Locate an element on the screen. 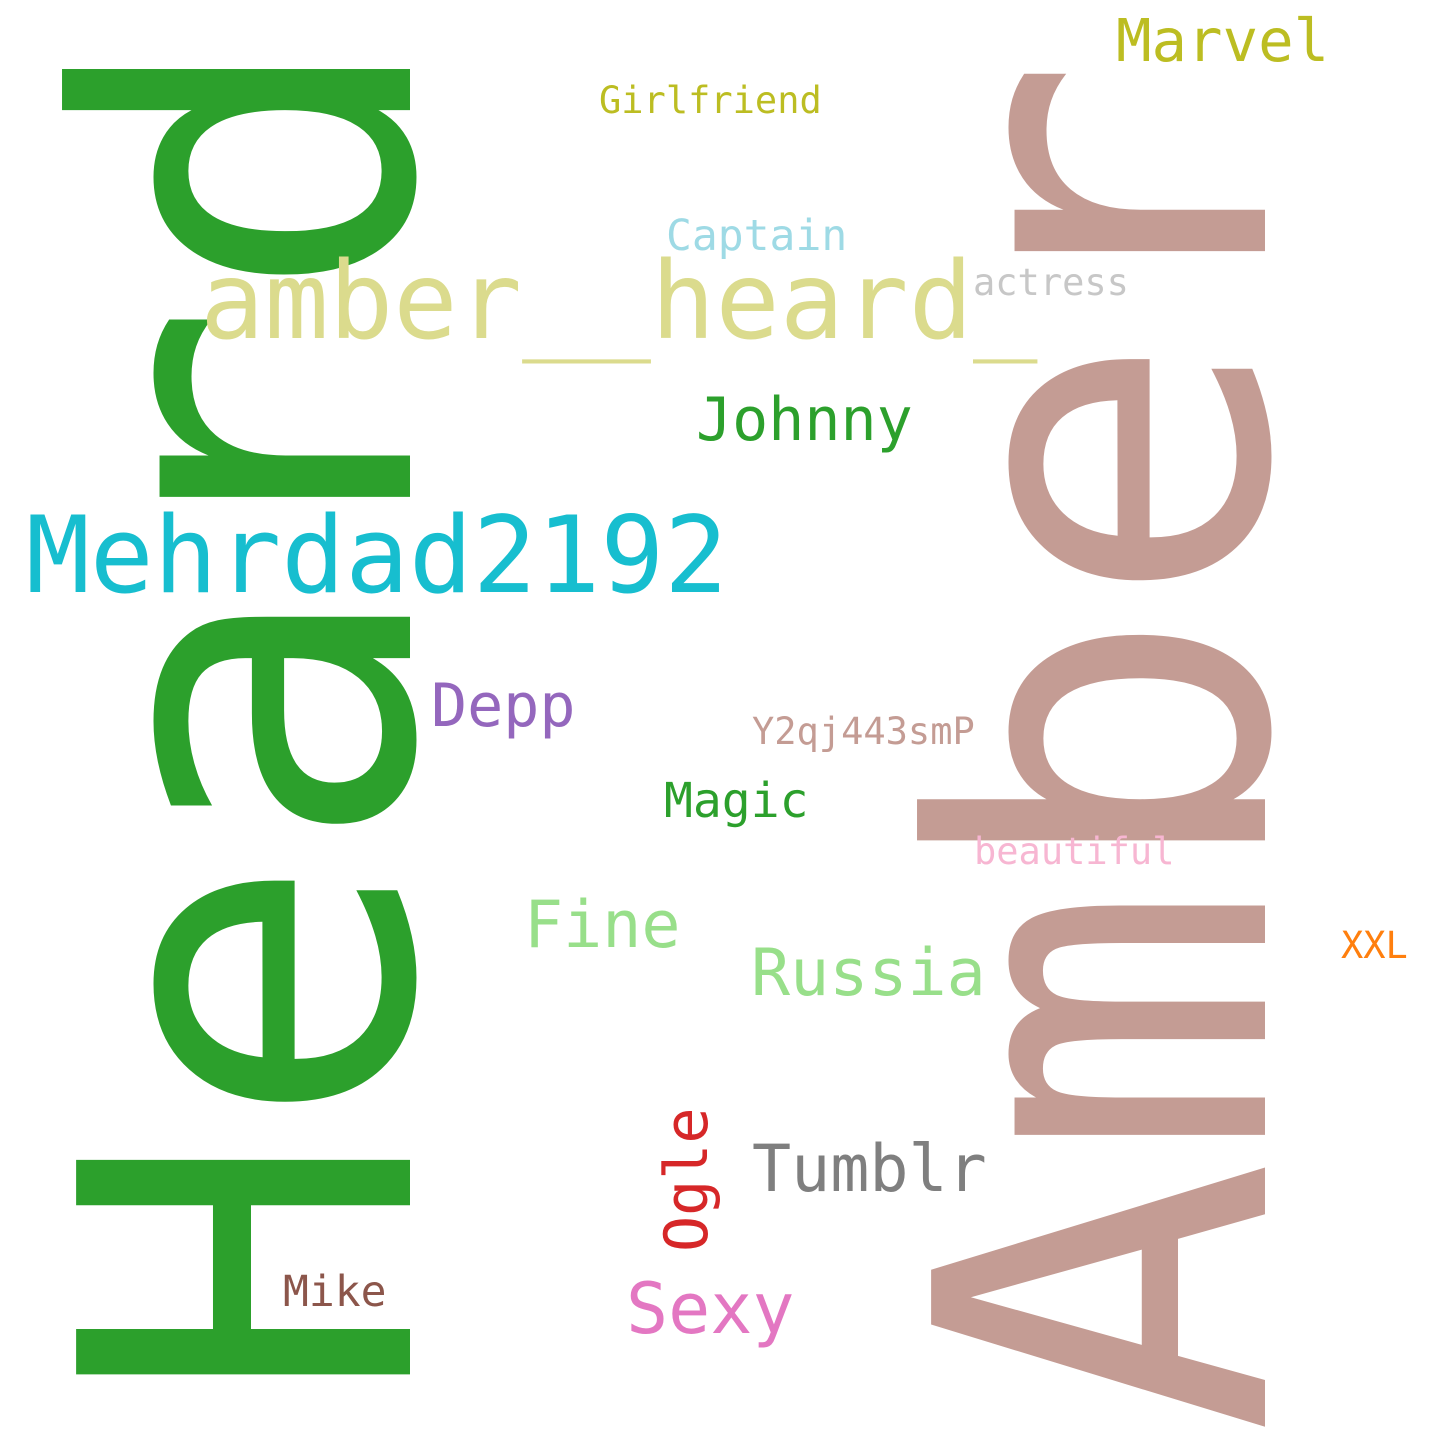  word-depp: Depp is located at coordinates (503, 706).